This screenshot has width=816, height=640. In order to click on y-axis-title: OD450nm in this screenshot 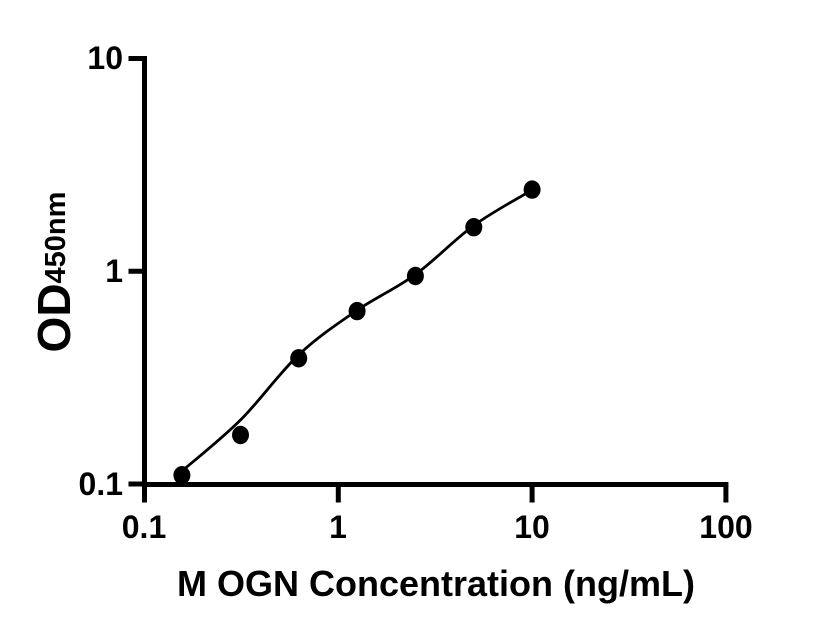, I will do `click(54, 272)`.